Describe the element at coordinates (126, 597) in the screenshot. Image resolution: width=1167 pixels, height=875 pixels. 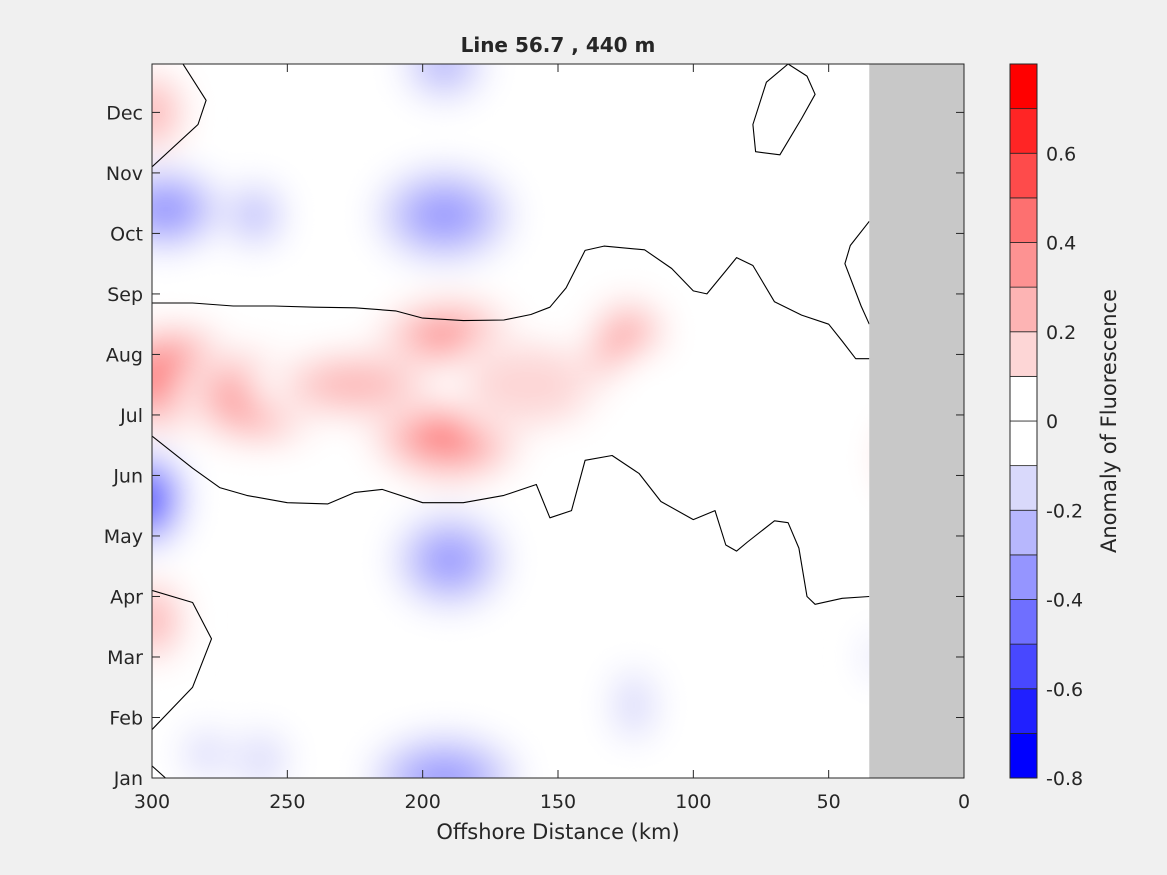
I see `y-tick-label: Apr` at that location.